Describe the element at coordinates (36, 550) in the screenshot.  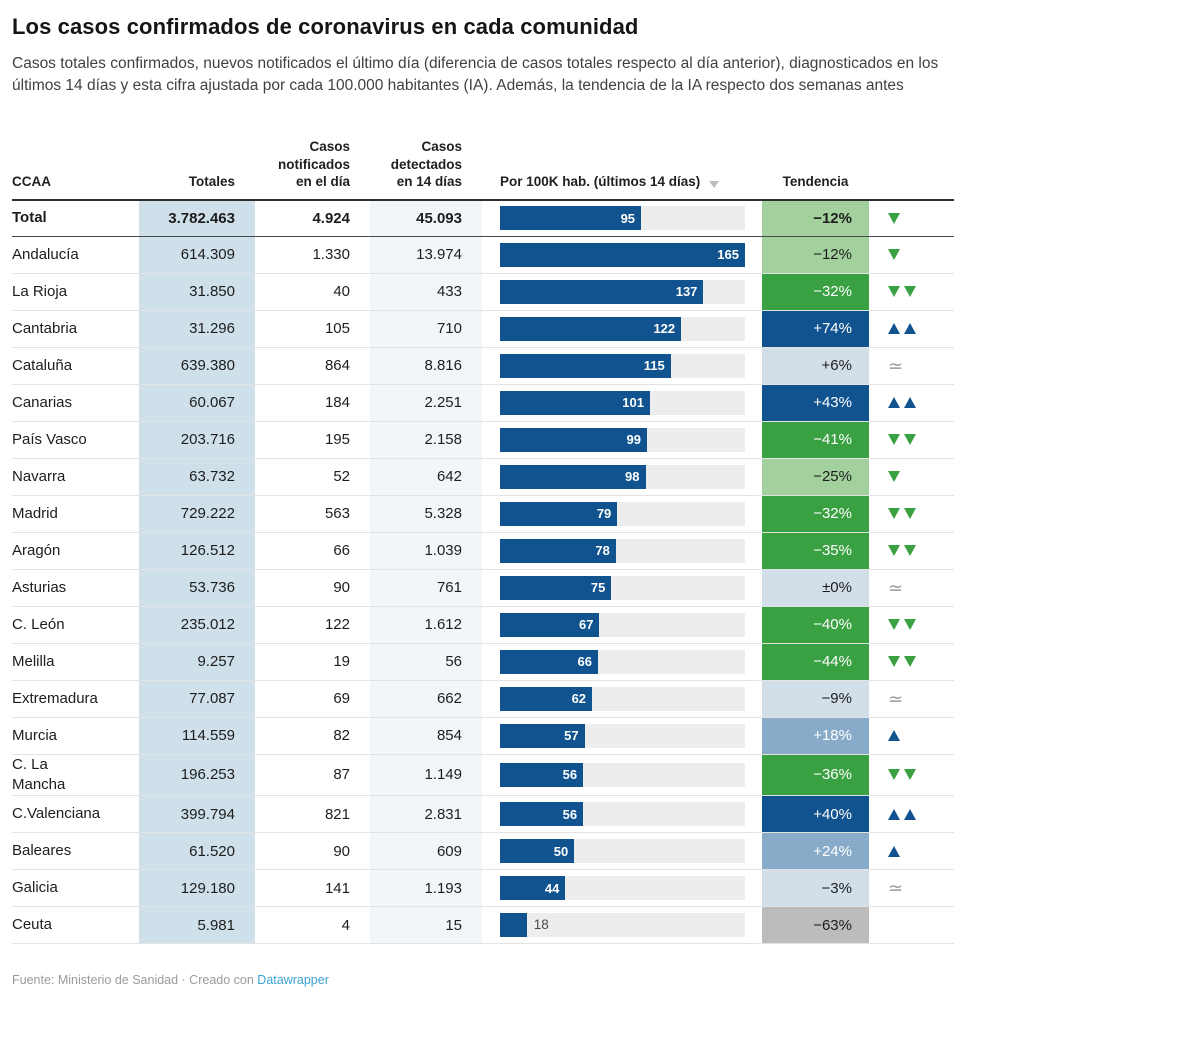
I see `ccaa-label: Aragón` at that location.